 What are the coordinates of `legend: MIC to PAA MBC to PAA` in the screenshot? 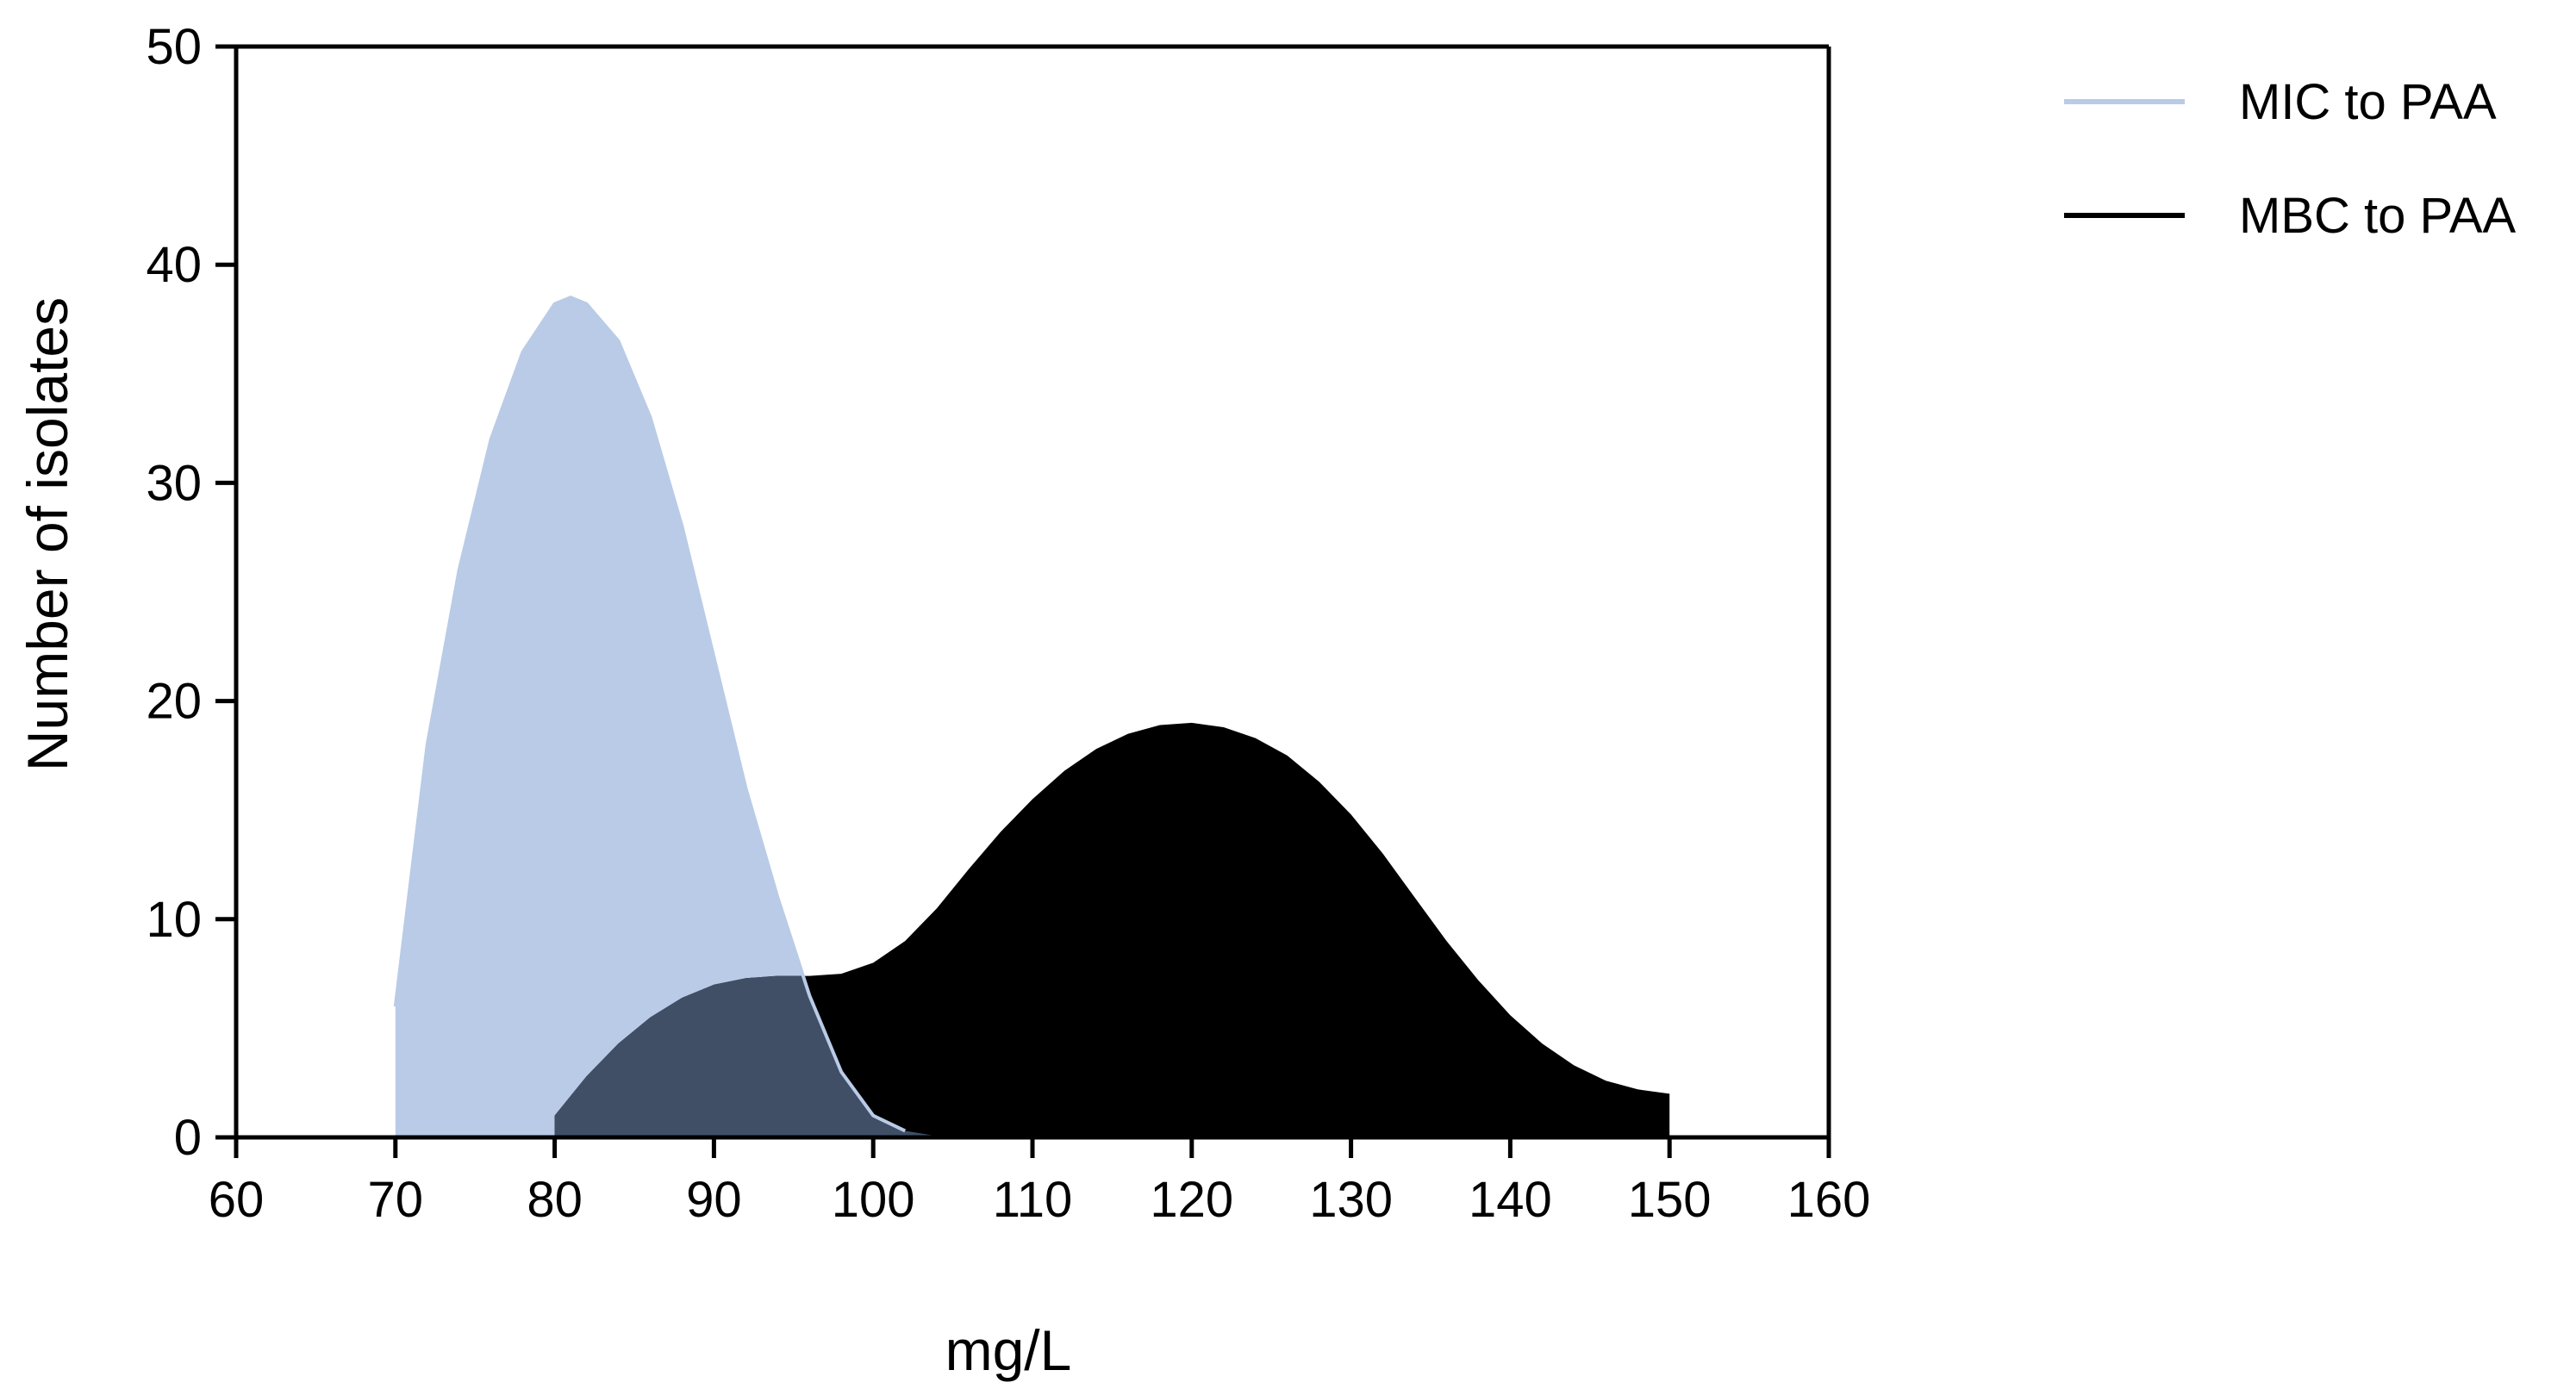 It's located at (2290, 159).